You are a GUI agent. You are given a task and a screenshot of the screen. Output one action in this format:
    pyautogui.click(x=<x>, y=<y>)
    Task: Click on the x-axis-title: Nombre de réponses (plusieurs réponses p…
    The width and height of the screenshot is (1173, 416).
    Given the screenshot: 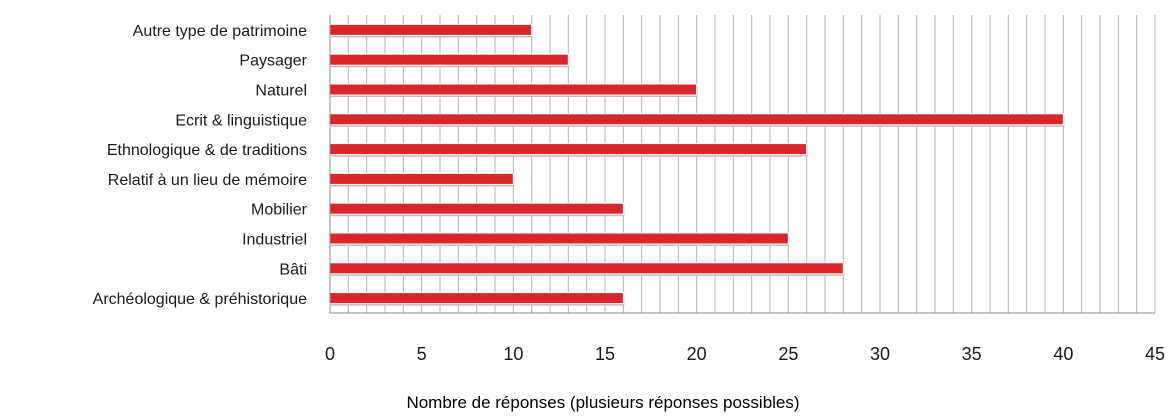 What is the action you would take?
    pyautogui.click(x=602, y=402)
    